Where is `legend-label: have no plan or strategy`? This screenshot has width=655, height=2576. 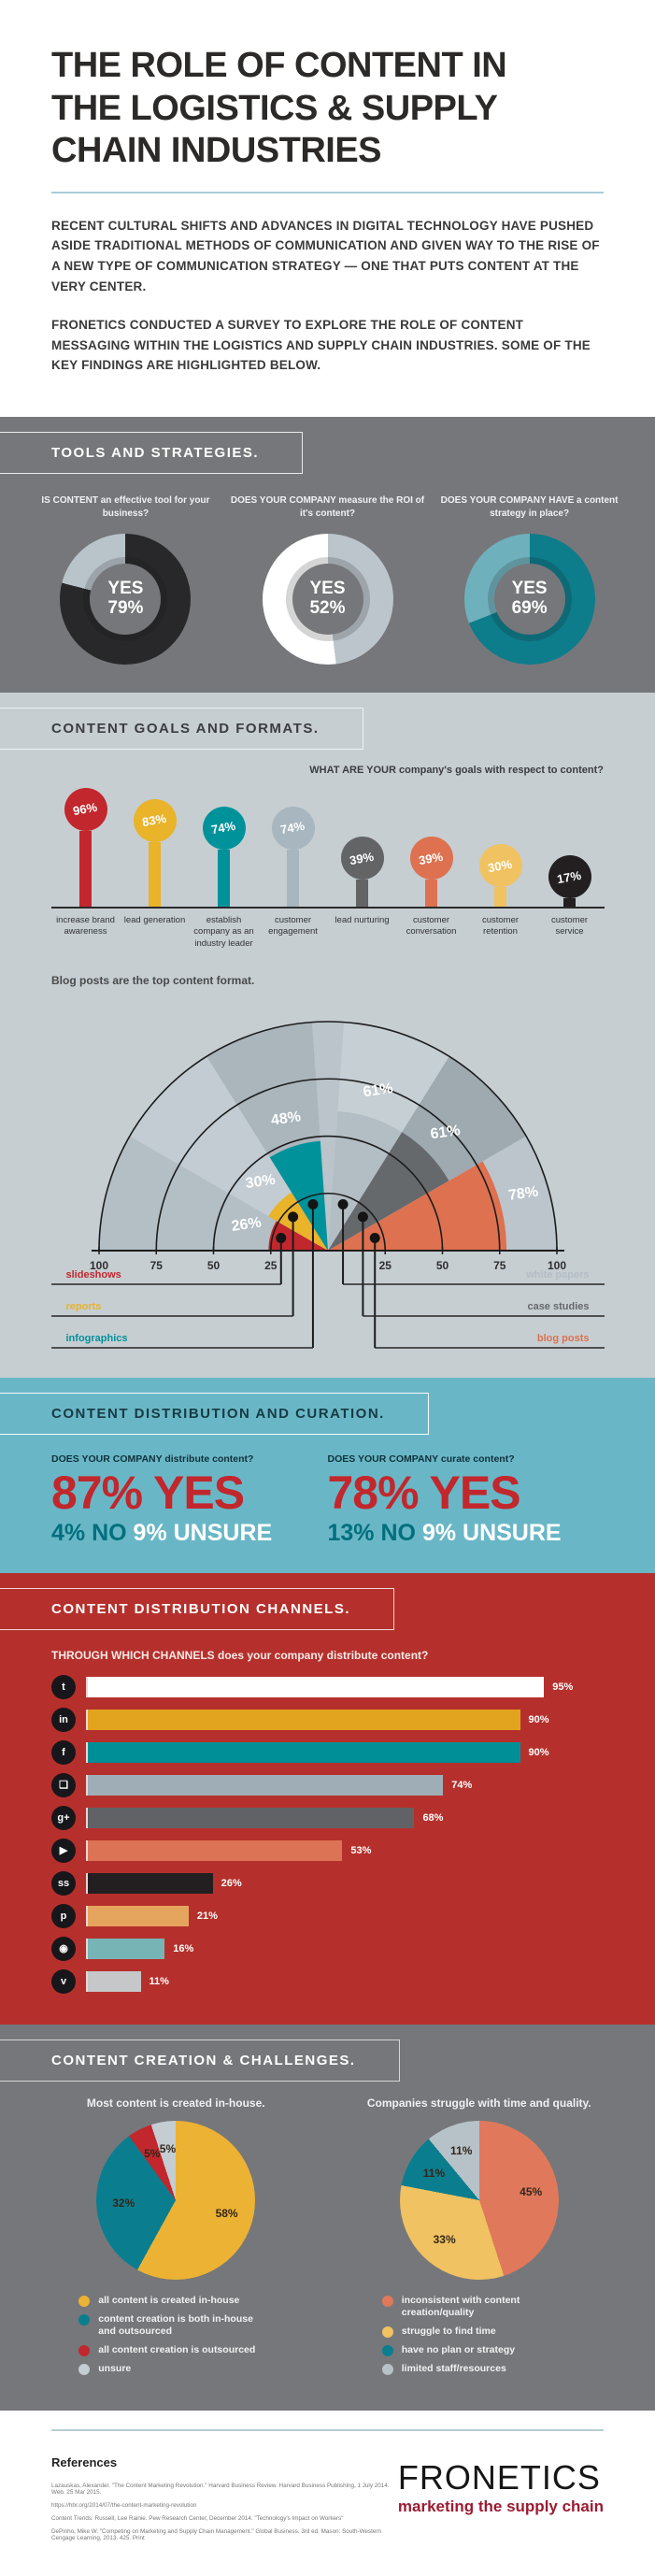
legend-label: have no plan or strategy is located at coordinates (459, 2350).